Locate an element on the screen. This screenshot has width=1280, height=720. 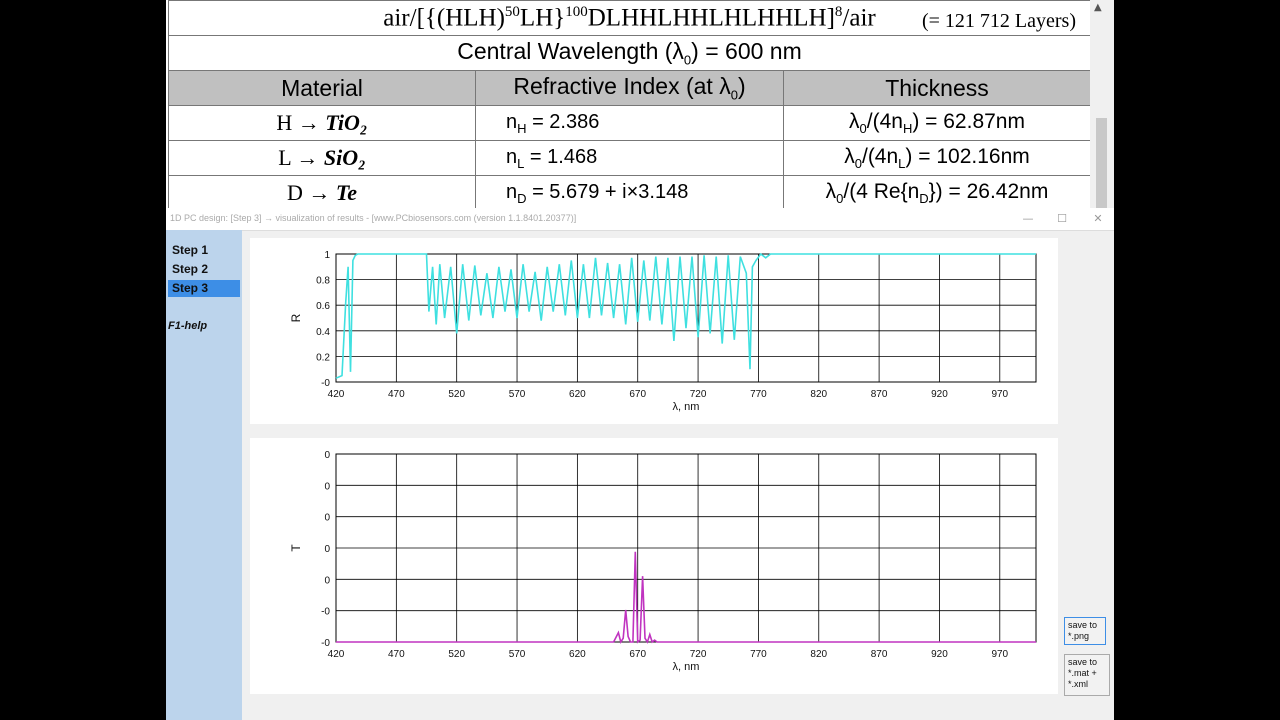
minimize-icon: — is located at coordinates (1028, 218).